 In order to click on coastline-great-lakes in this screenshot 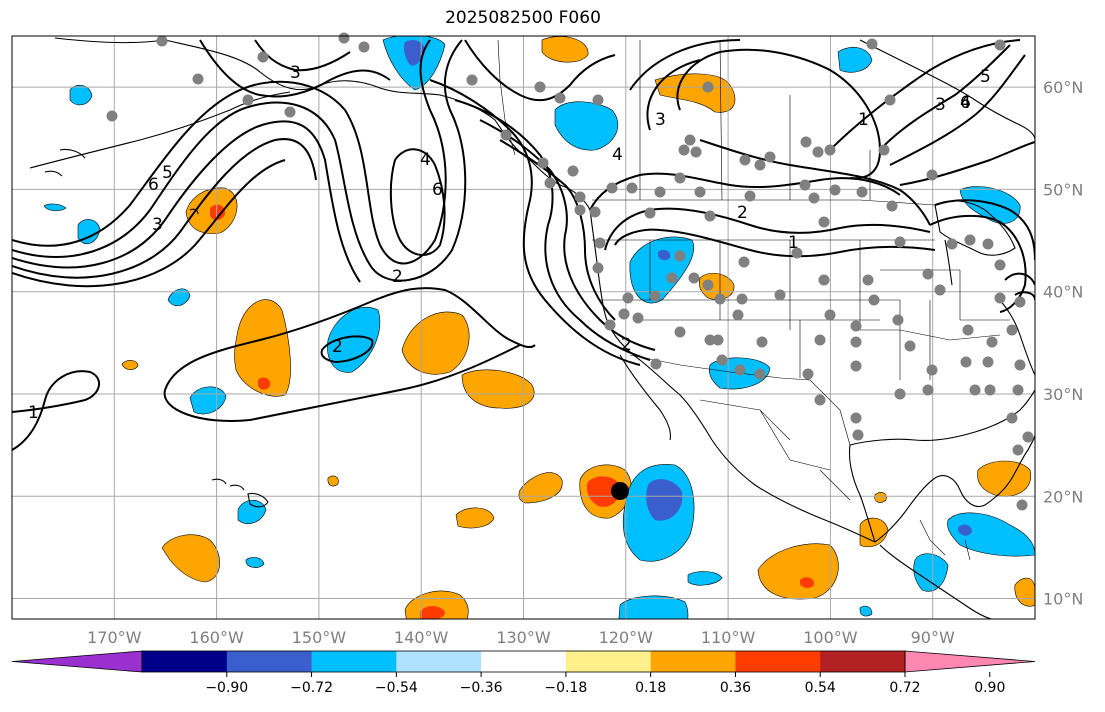, I will do `click(975, 228)`.